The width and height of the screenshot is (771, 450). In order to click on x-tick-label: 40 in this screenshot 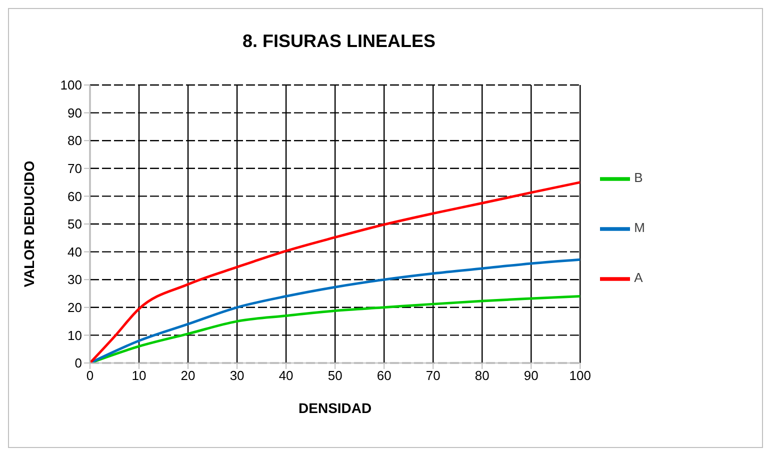, I will do `click(286, 376)`.